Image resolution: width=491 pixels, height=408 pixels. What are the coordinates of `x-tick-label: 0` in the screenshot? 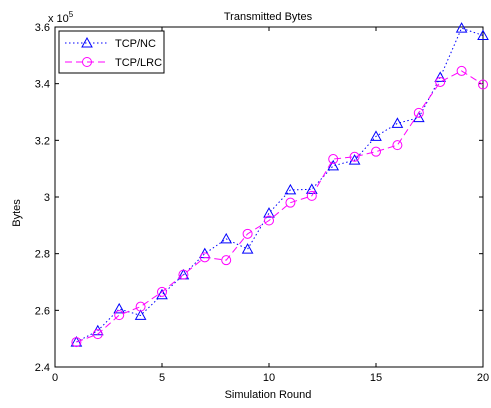 It's located at (55, 378).